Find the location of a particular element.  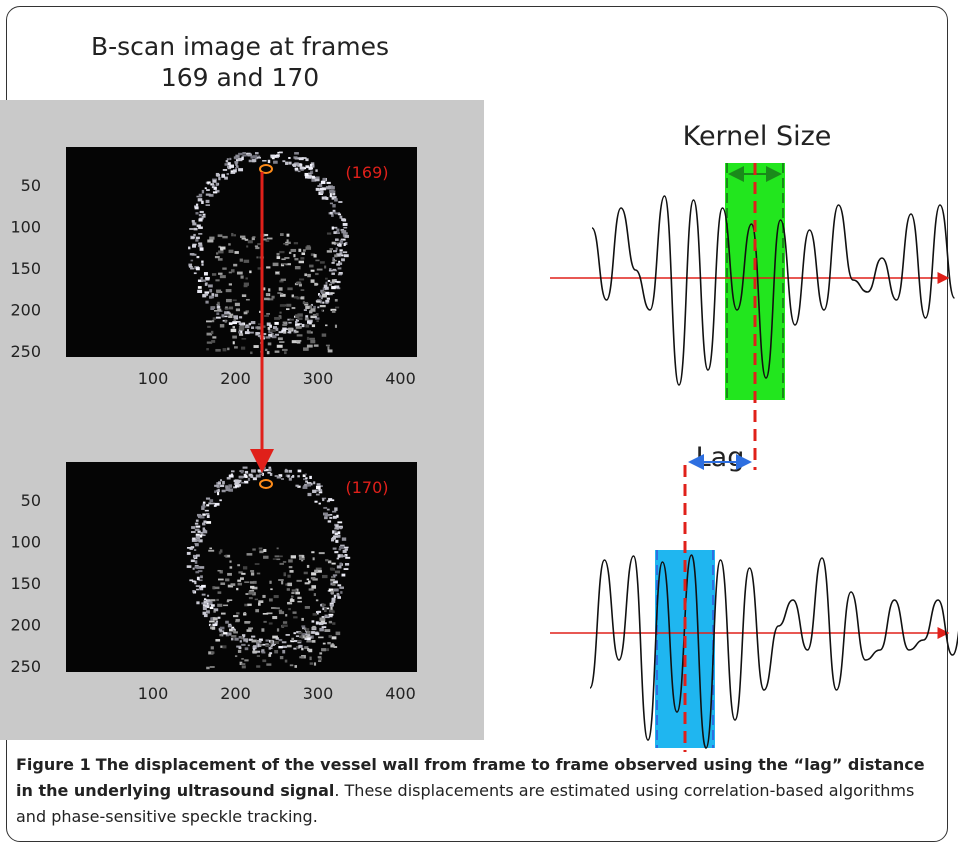

marker is located at coordinates (266, 169).